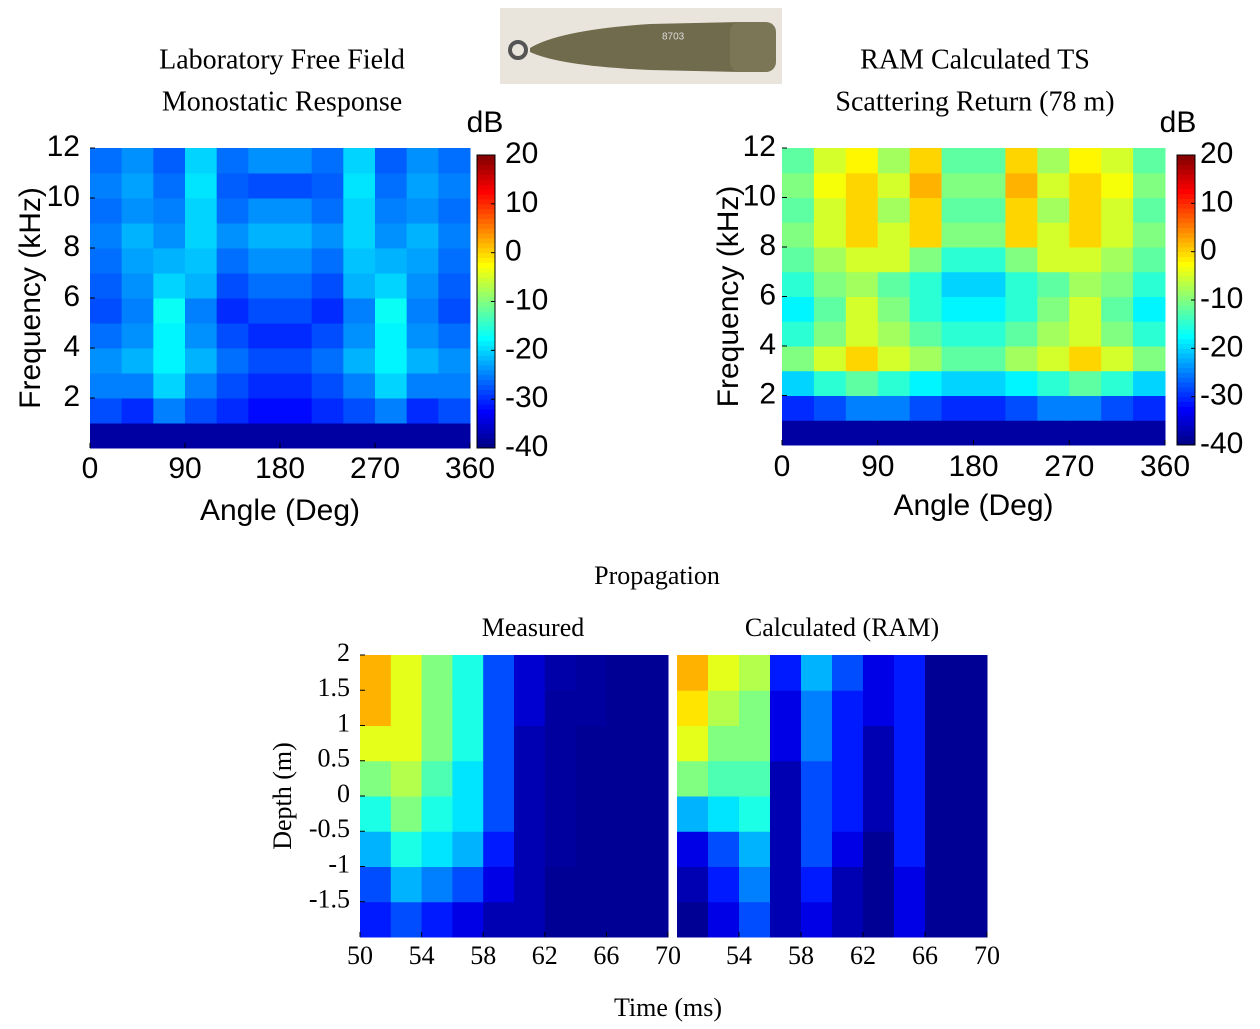 The image size is (1260, 1029). What do you see at coordinates (1165, 466) in the screenshot?
I see `x-tick-label: 360` at bounding box center [1165, 466].